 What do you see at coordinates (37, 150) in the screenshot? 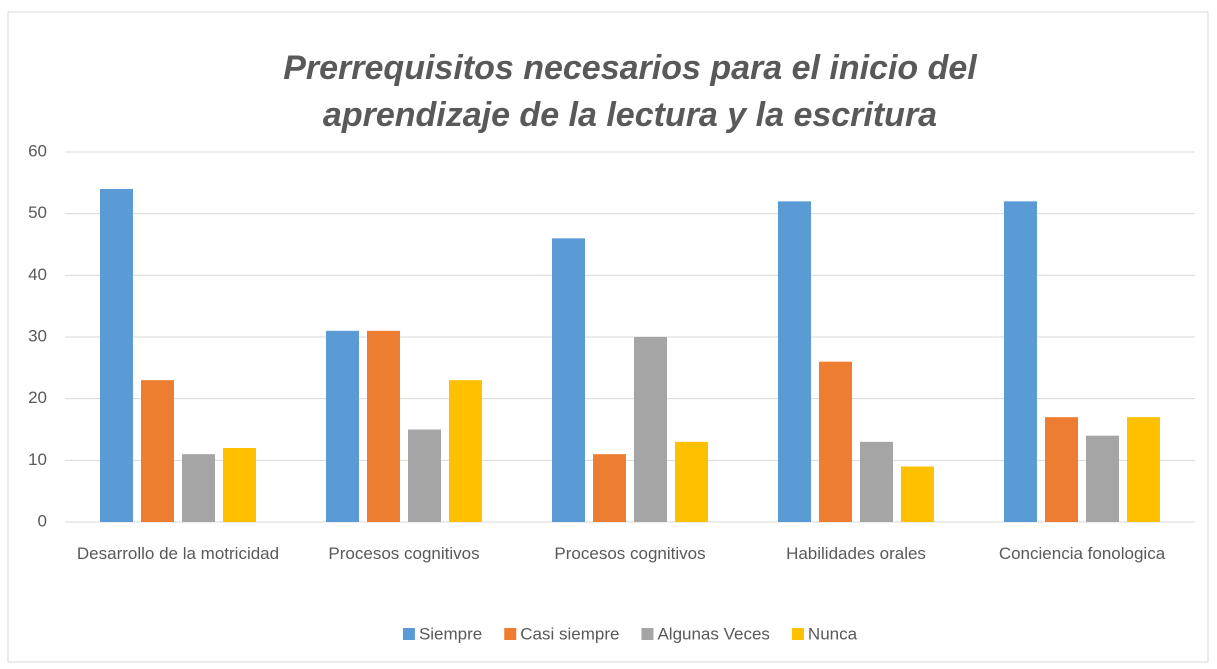
I see `y-tick-label: 60` at bounding box center [37, 150].